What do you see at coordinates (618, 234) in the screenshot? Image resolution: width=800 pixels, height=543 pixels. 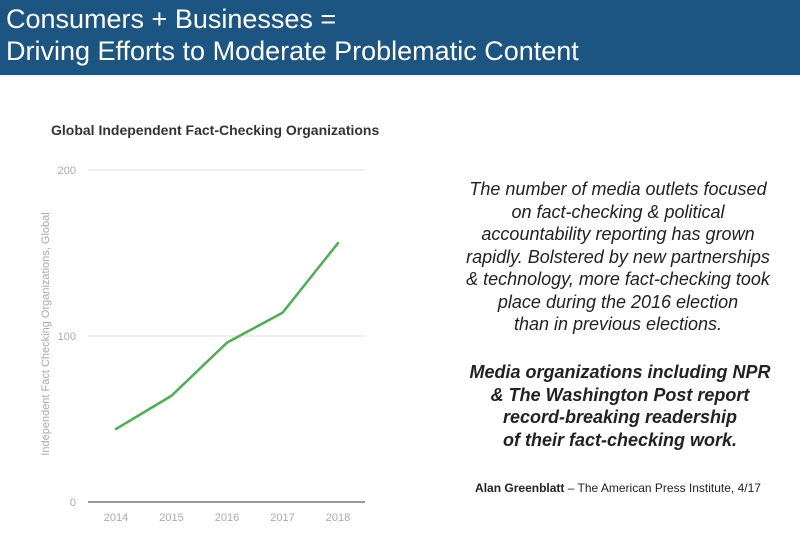 I see `paragraph-line: accountability reporting has grown` at bounding box center [618, 234].